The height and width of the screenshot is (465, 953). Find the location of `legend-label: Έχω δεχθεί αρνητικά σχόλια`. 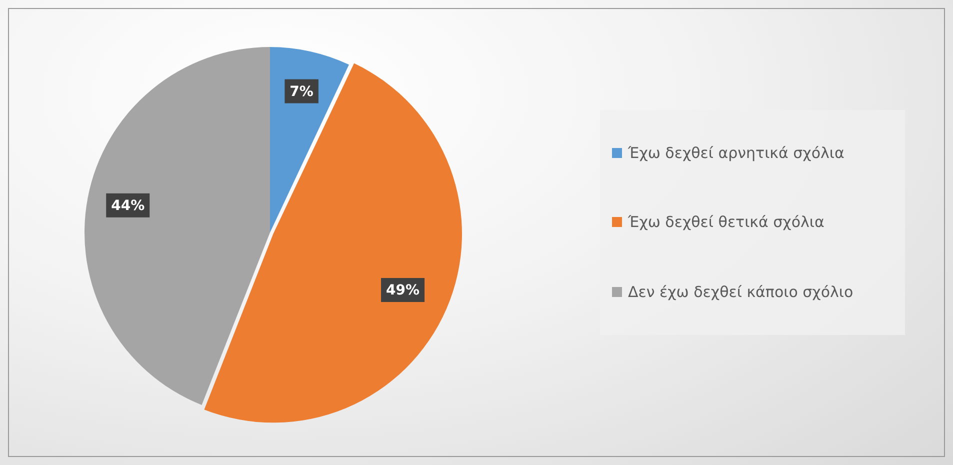

legend-label: Έχω δεχθεί αρνητικά σχόλια is located at coordinates (736, 153).